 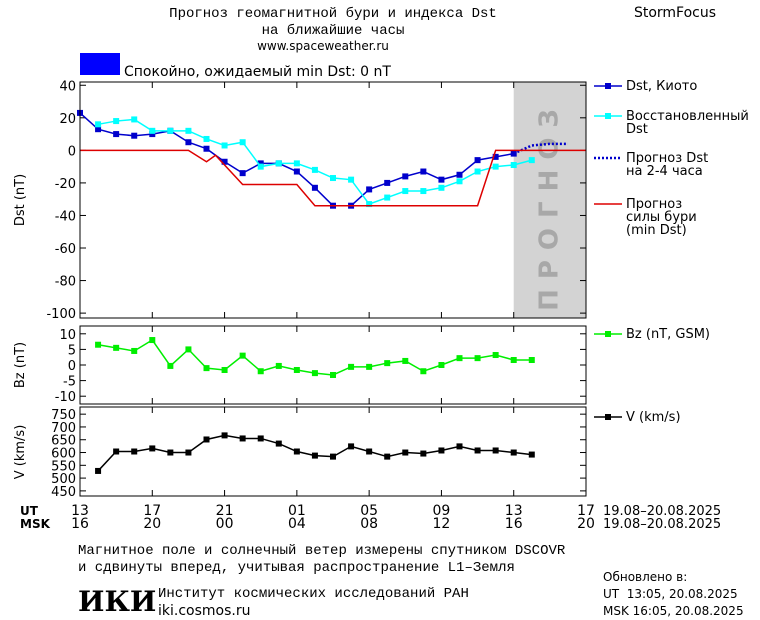 I want to click on x-tick-label: 09, so click(x=442, y=511).